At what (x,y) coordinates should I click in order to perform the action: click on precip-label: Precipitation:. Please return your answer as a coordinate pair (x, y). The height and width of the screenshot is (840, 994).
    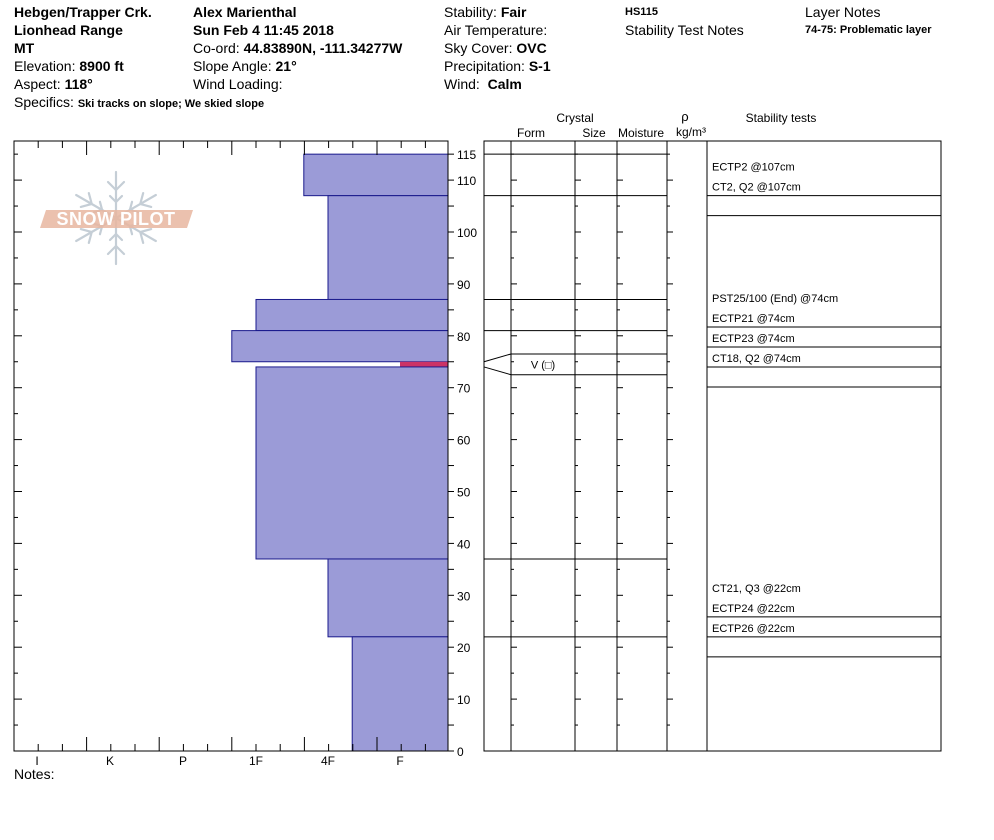
    Looking at the image, I should click on (484, 66).